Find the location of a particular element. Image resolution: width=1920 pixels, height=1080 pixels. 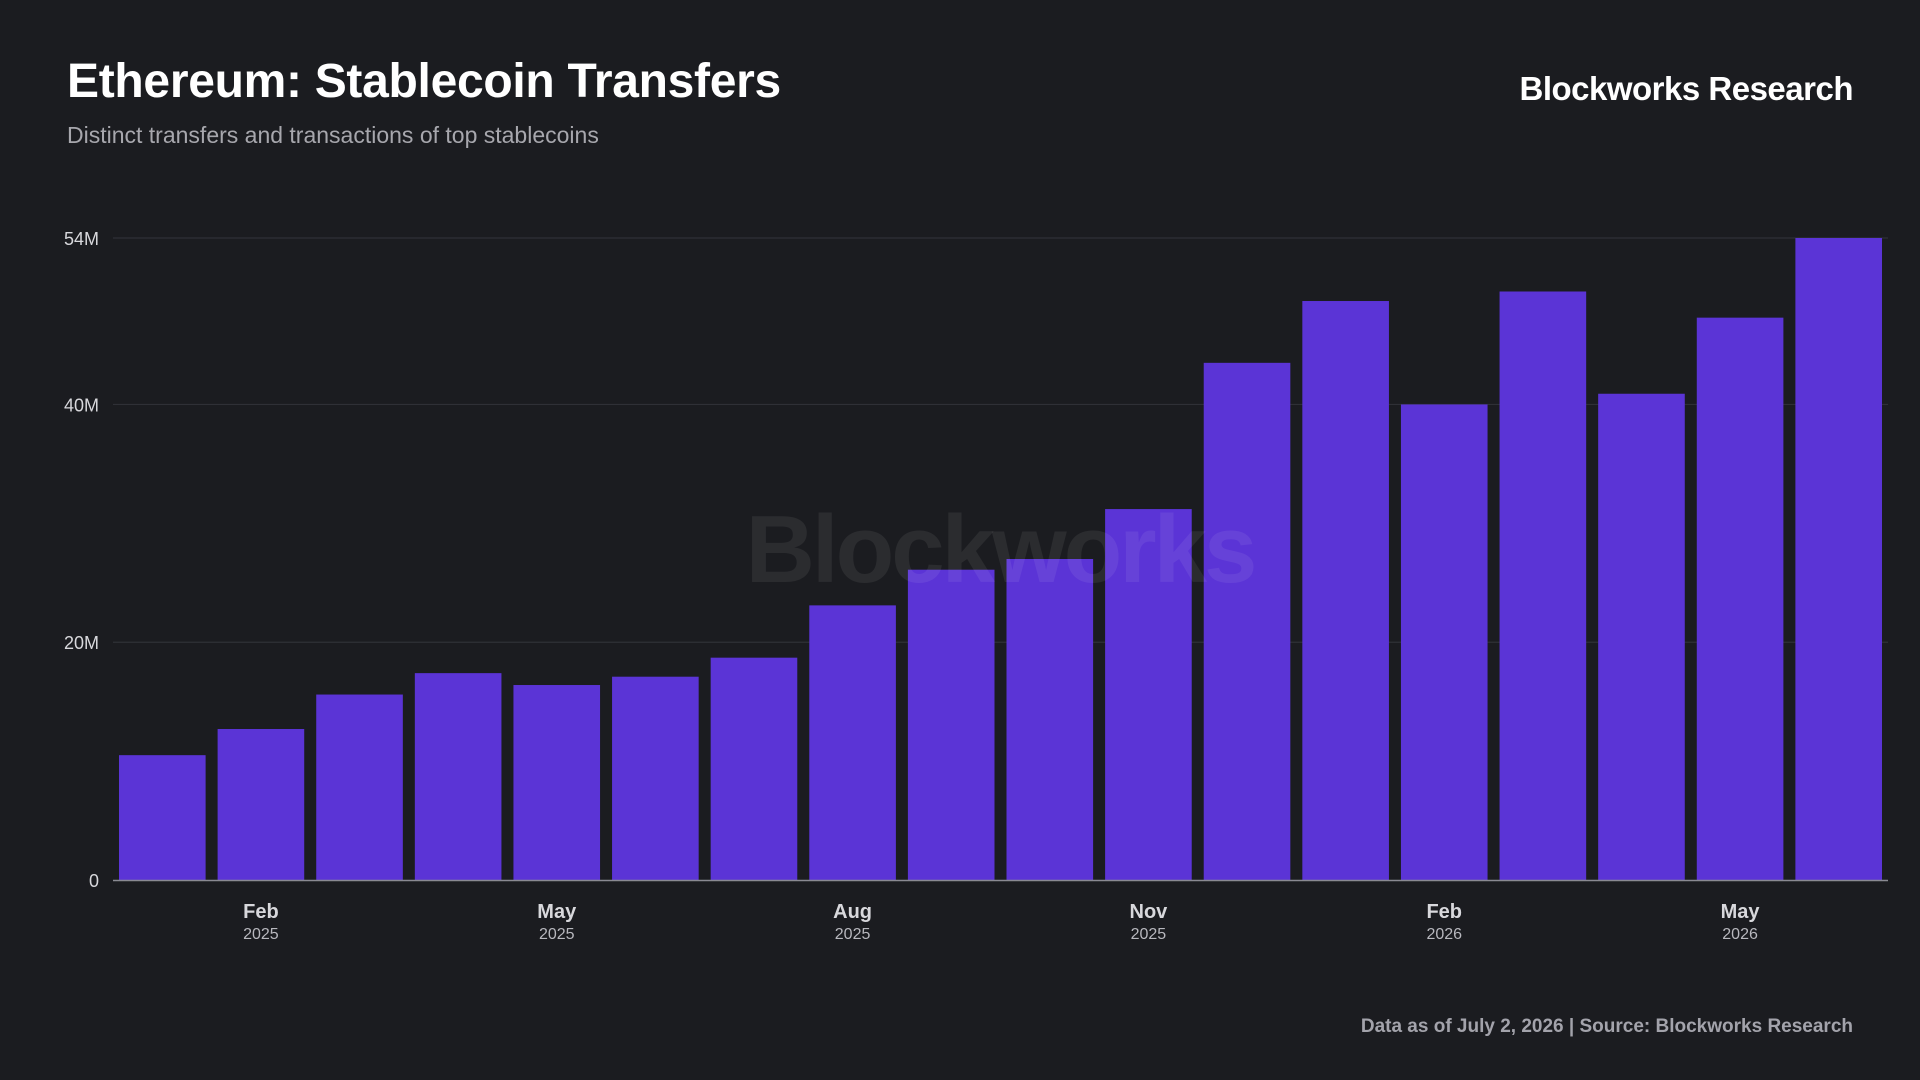

y-tick-label: 40M is located at coordinates (81, 405).